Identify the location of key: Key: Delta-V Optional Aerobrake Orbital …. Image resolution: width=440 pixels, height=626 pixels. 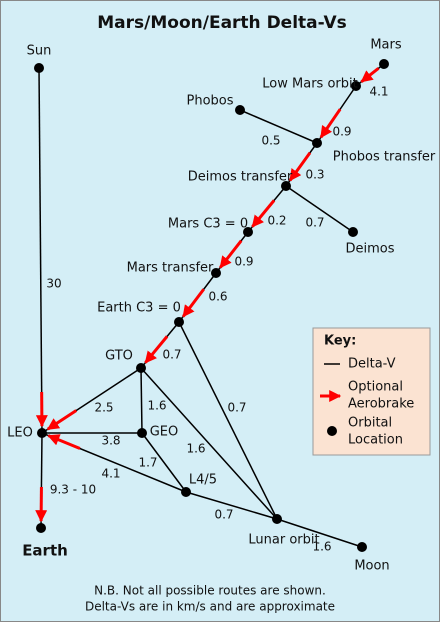
(371, 391).